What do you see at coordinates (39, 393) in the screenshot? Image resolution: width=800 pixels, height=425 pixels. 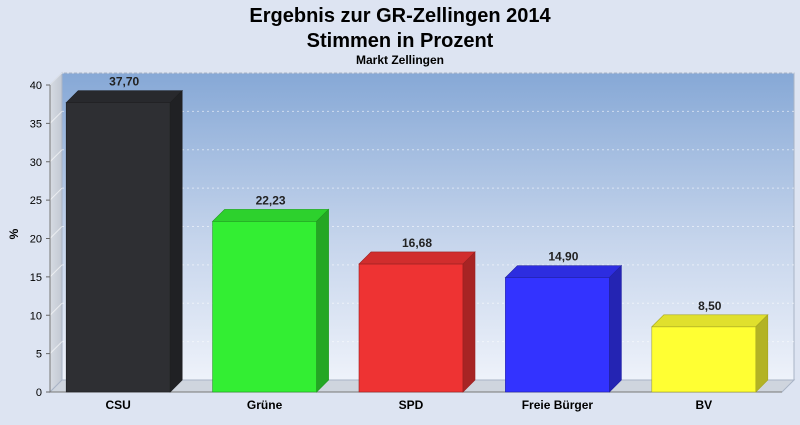 I see `y-tick-label: 0` at bounding box center [39, 393].